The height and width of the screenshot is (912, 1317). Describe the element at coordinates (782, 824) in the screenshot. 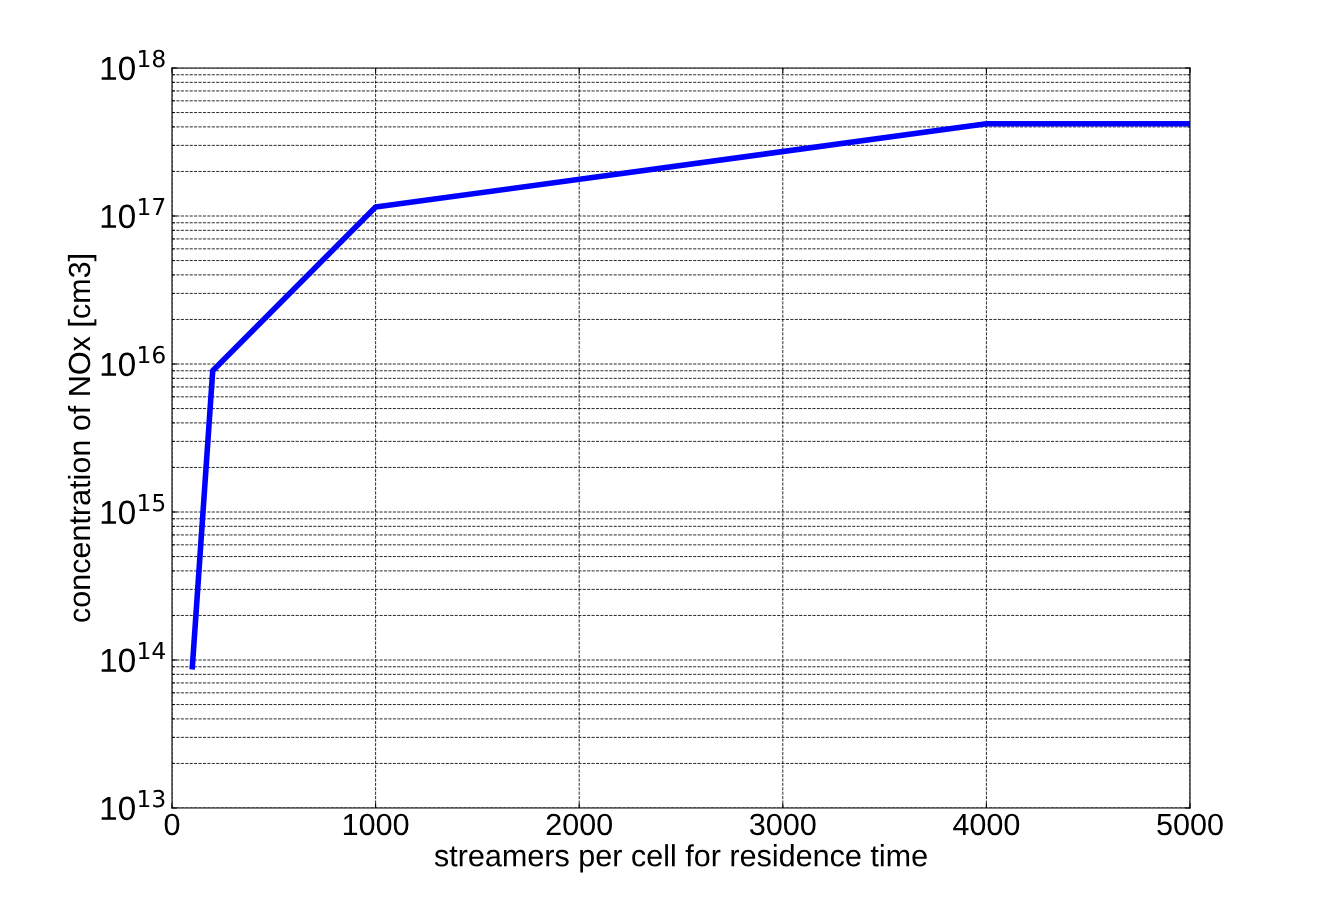

I see `x-tick-label: 3000` at that location.